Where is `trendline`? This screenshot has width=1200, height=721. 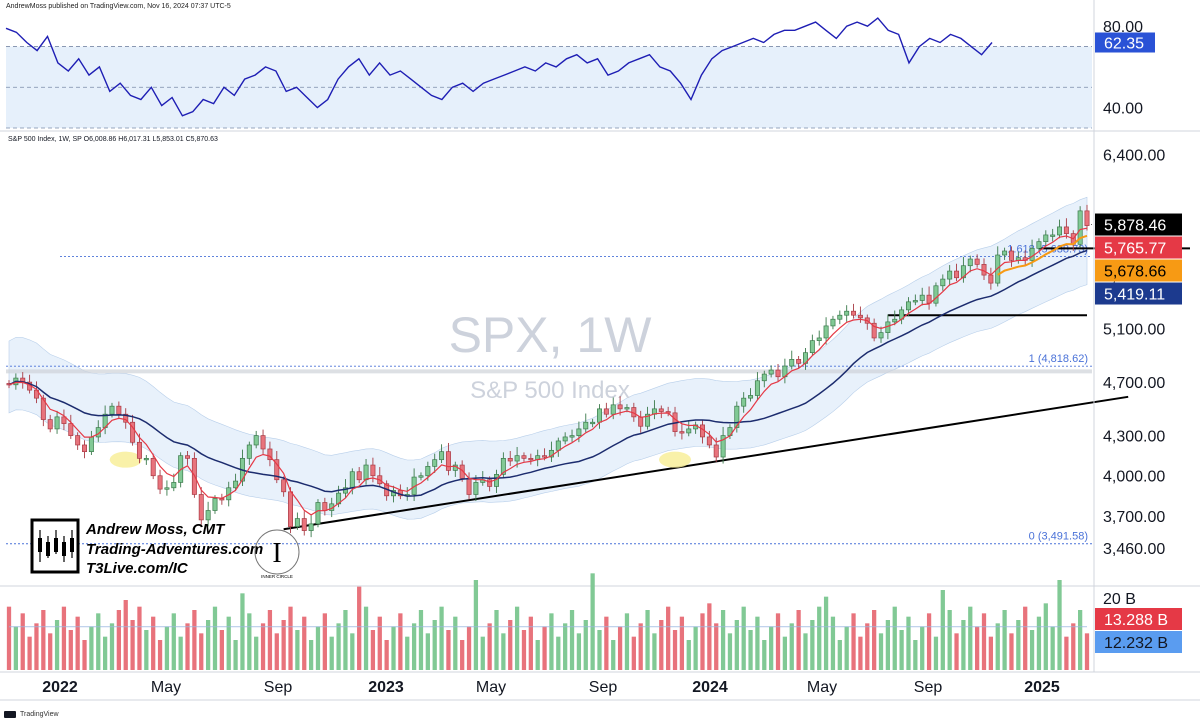 trendline is located at coordinates (706, 463).